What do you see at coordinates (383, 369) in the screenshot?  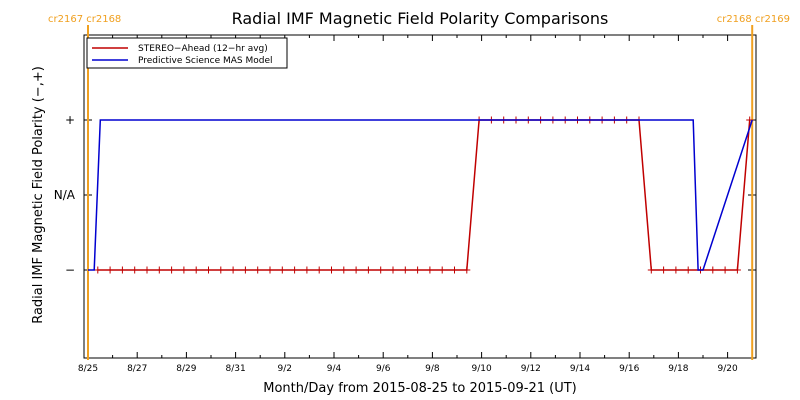 I see `x-tick-label: 9/6` at bounding box center [383, 369].